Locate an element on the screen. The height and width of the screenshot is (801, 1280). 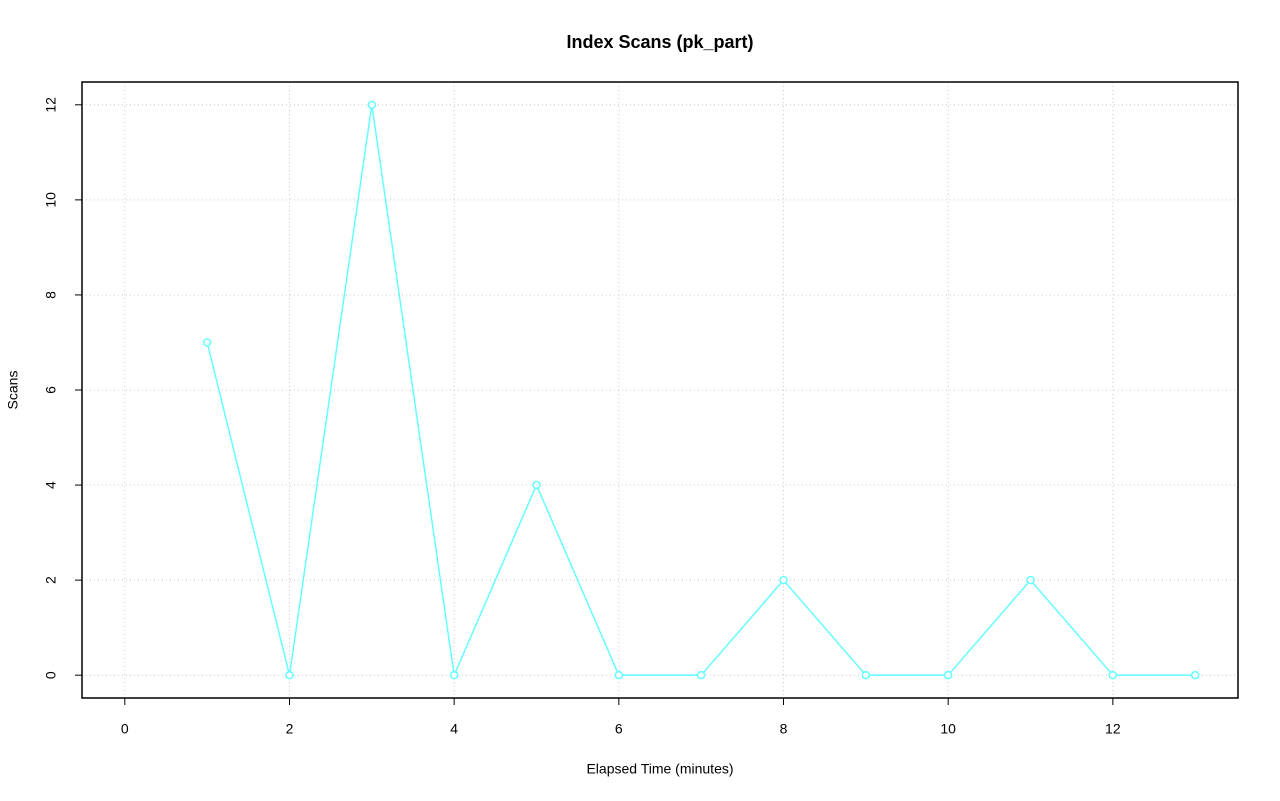
y-tick-label: 0 is located at coordinates (51, 675).